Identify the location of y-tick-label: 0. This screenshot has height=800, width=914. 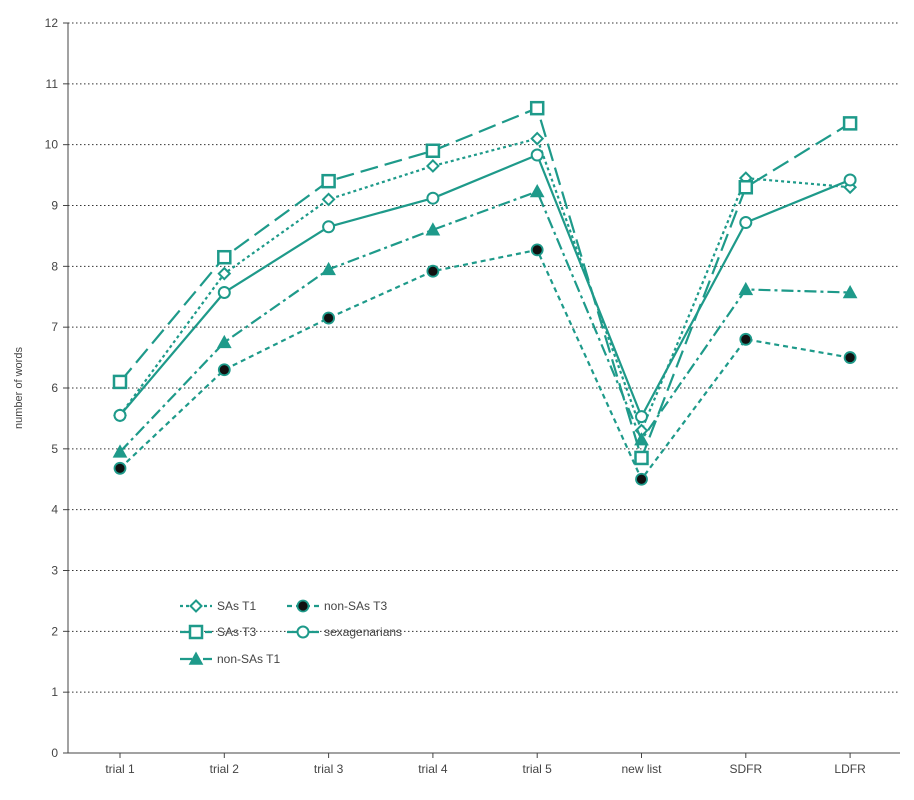
(54, 753).